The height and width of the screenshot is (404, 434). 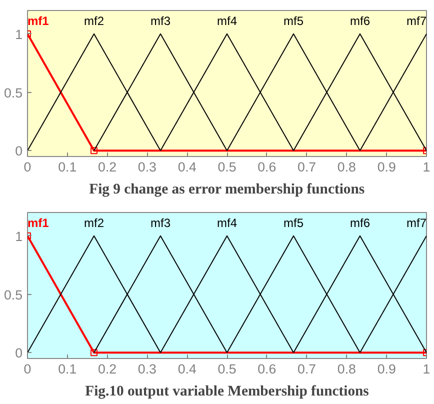 I want to click on caption: Fig.10 output variable Membership functions, so click(x=227, y=392).